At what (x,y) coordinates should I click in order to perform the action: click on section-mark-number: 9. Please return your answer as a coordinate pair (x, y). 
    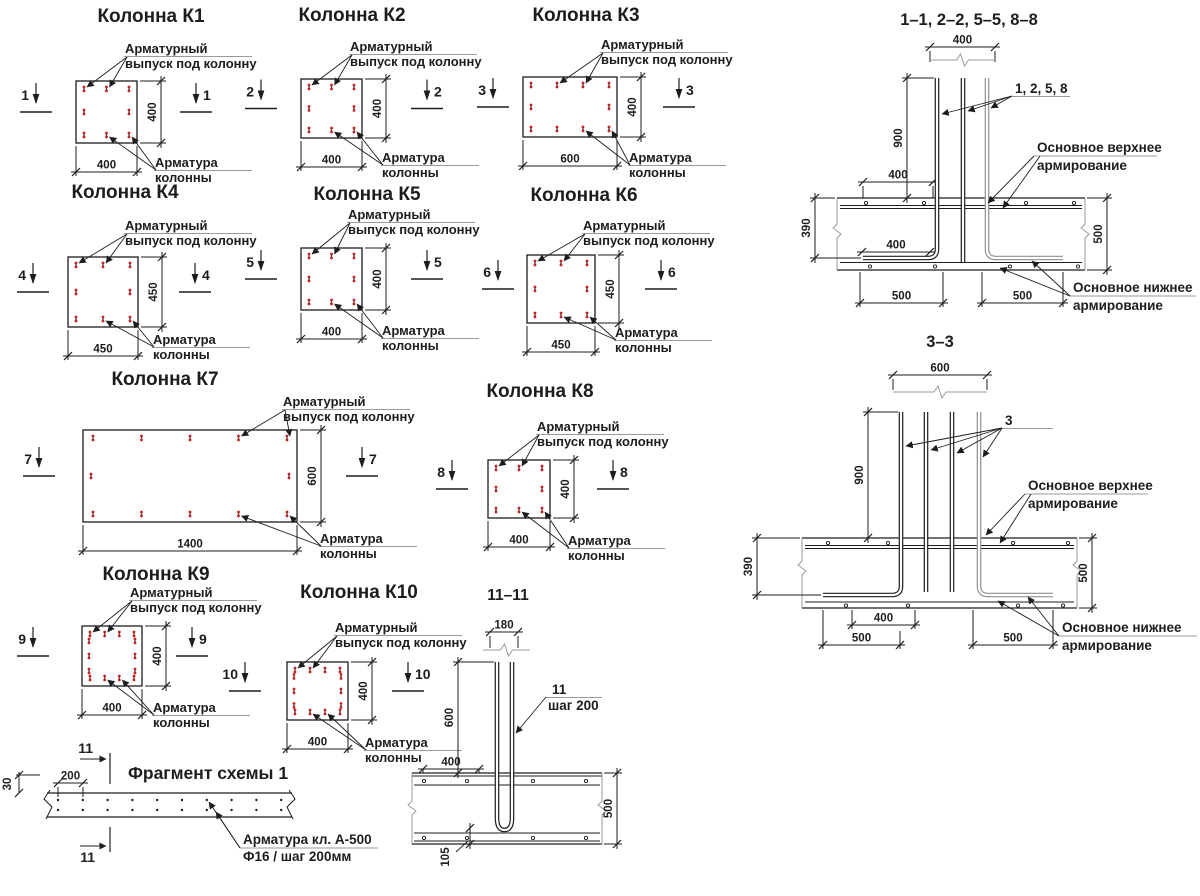
    Looking at the image, I should click on (203, 639).